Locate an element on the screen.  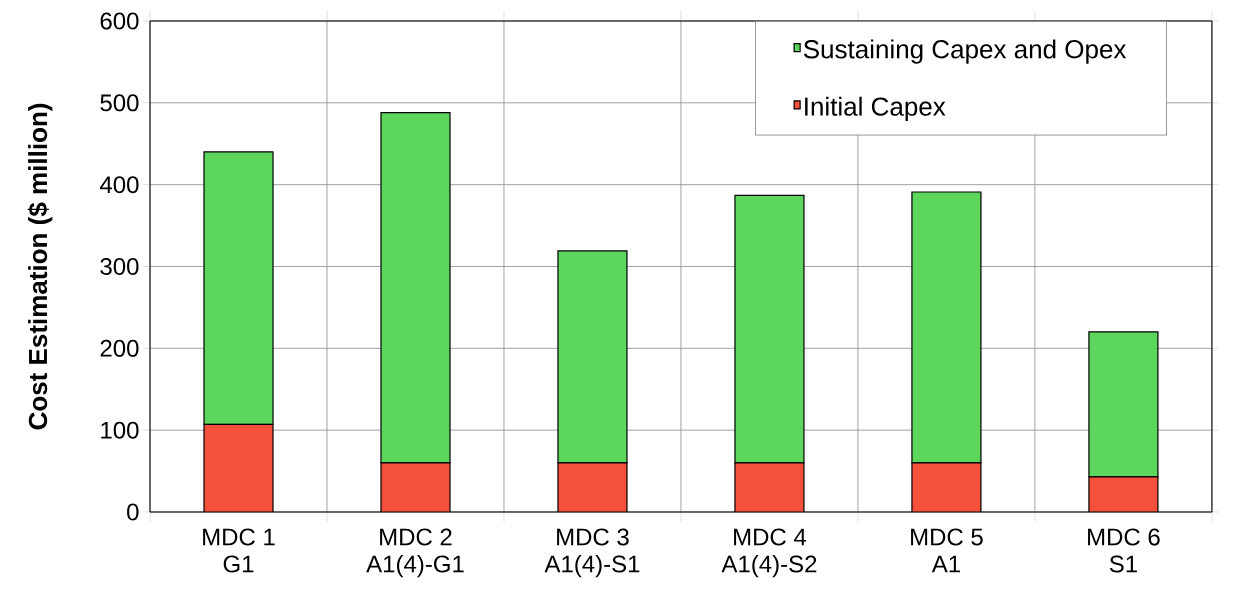
y-axis-title: Cost Estimation ($ million) is located at coordinates (40, 266).